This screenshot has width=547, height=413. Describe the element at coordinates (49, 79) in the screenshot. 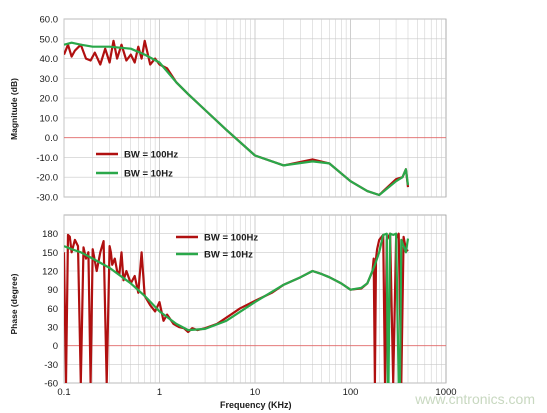

I see `y-tick-label: 30.0` at that location.